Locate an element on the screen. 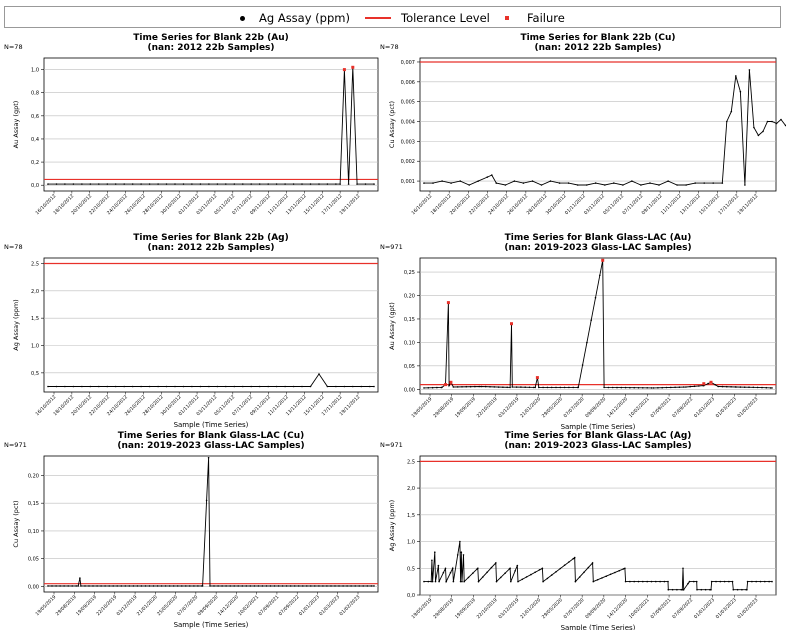 This screenshot has height=630, width=786. y-tick-label: 0,05 is located at coordinates (33, 560).